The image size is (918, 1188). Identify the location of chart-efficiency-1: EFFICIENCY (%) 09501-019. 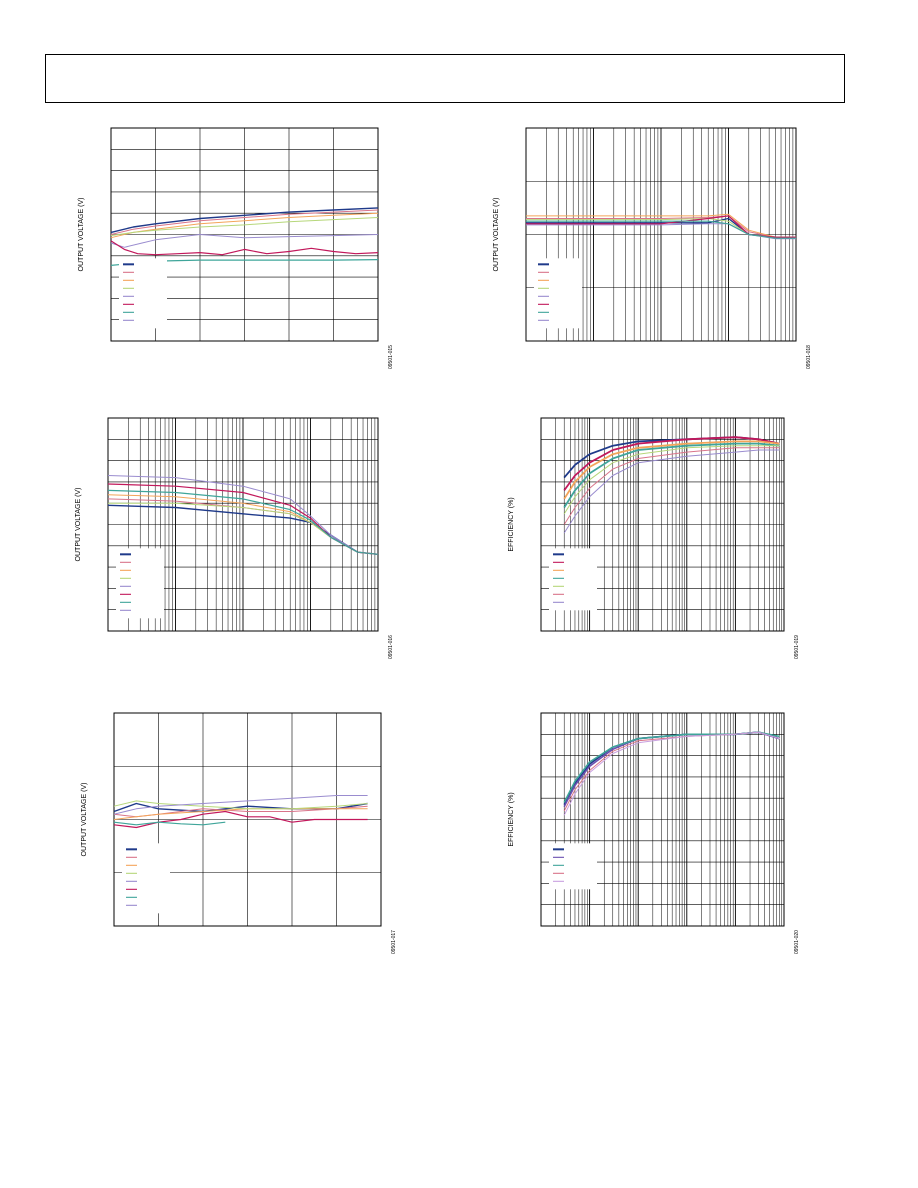
(654, 538).